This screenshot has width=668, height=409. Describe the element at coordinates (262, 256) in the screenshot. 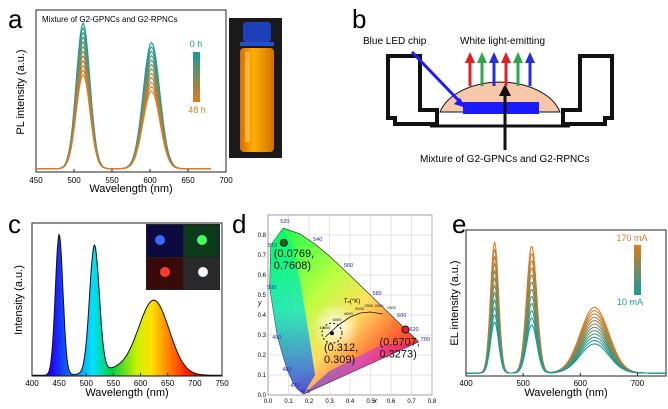

I see `panel-d-y-tick-label: 0.7` at that location.